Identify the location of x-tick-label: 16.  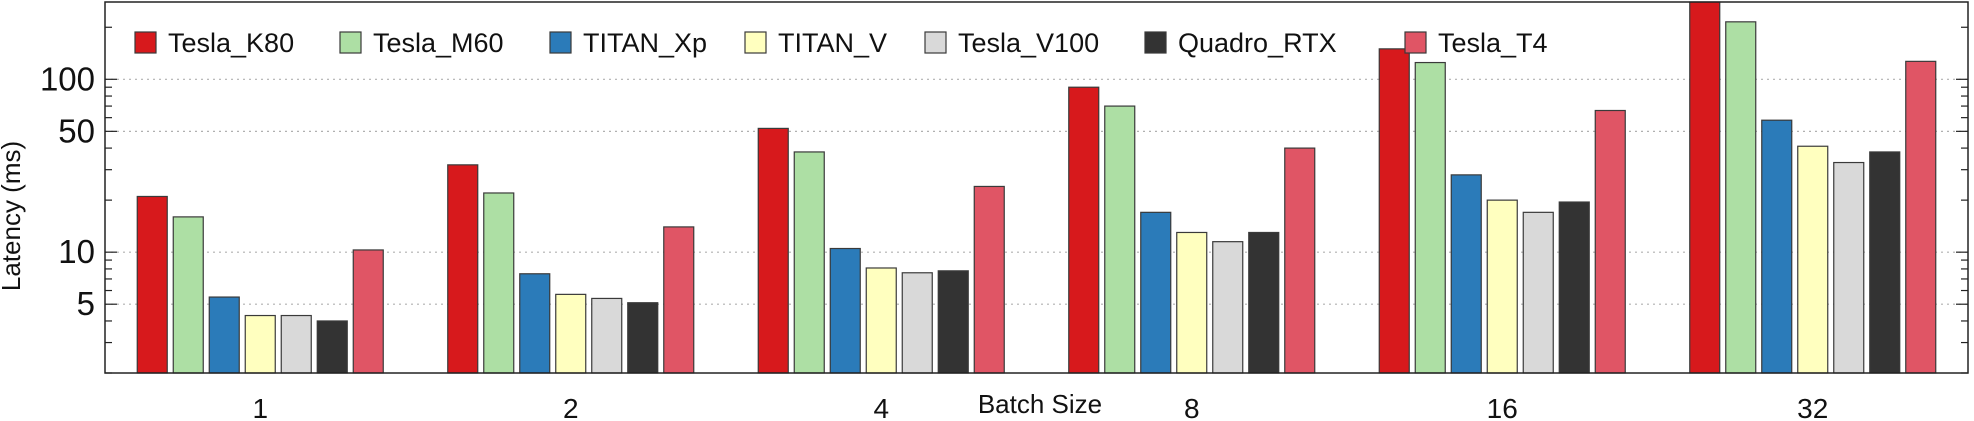
(1502, 407).